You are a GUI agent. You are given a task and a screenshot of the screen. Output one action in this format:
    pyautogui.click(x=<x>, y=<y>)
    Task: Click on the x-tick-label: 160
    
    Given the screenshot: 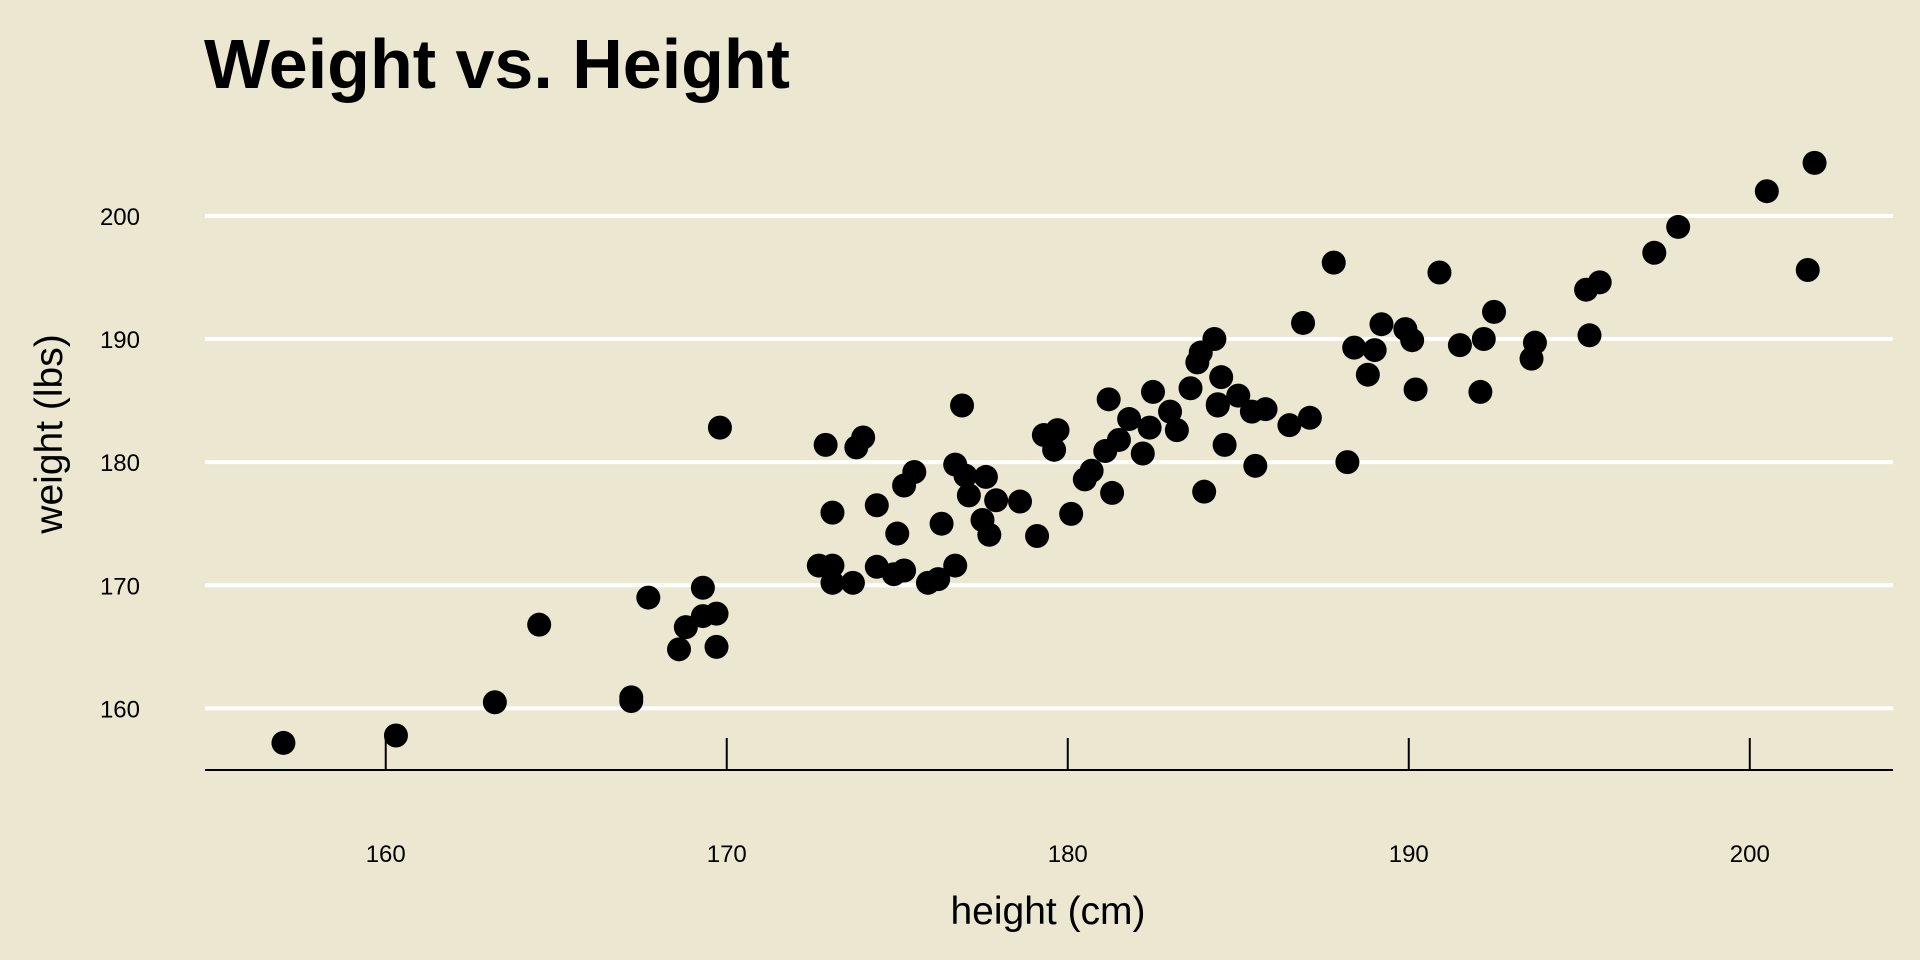 What is the action you would take?
    pyautogui.click(x=386, y=854)
    